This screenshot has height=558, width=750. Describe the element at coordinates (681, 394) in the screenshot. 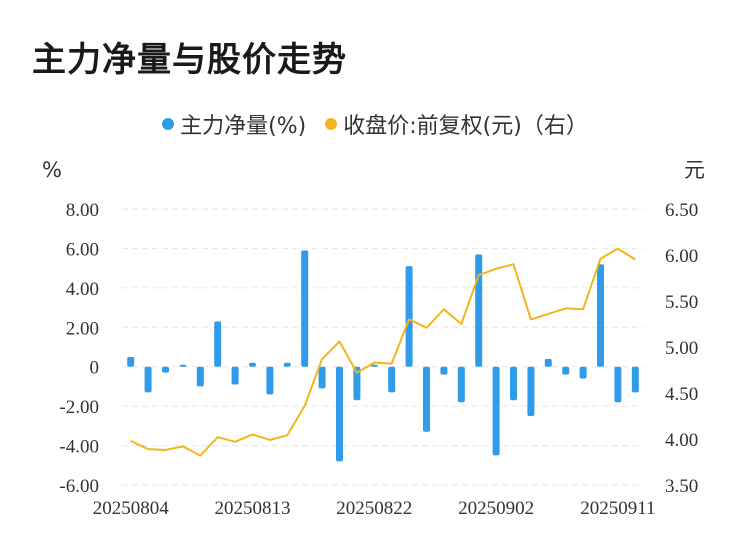

I see `right-axis-tick-label: 4.50` at that location.